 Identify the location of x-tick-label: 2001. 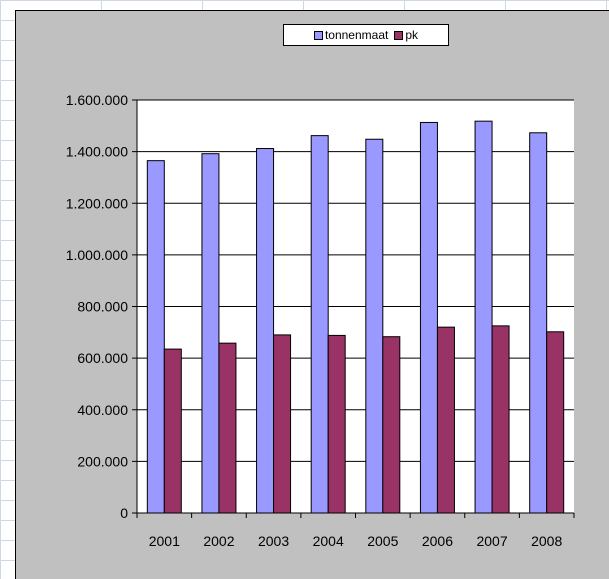
(164, 541).